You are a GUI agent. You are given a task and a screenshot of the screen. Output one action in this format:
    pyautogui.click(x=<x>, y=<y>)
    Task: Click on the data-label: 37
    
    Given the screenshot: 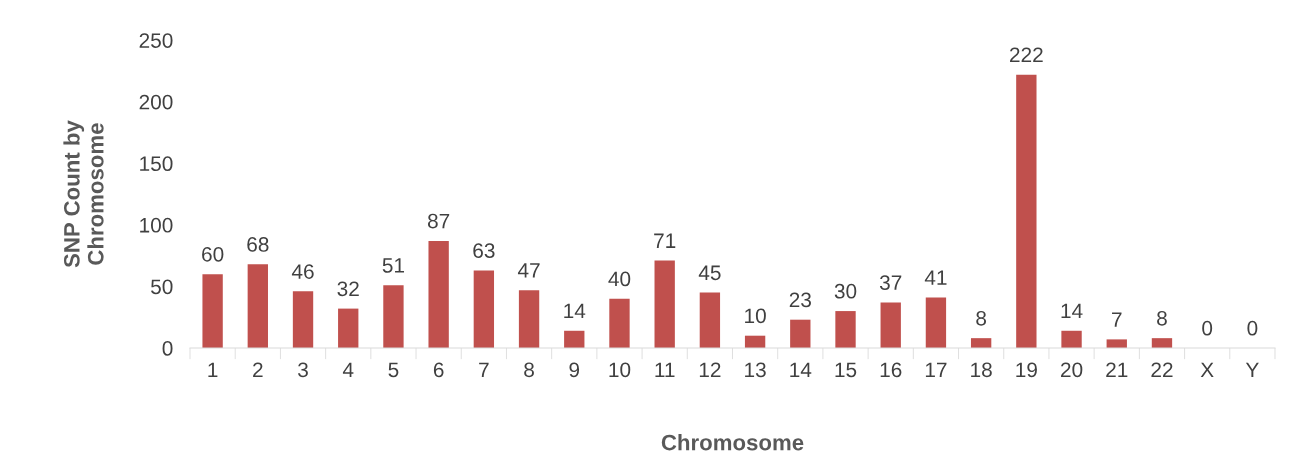 What is the action you would take?
    pyautogui.click(x=890, y=282)
    